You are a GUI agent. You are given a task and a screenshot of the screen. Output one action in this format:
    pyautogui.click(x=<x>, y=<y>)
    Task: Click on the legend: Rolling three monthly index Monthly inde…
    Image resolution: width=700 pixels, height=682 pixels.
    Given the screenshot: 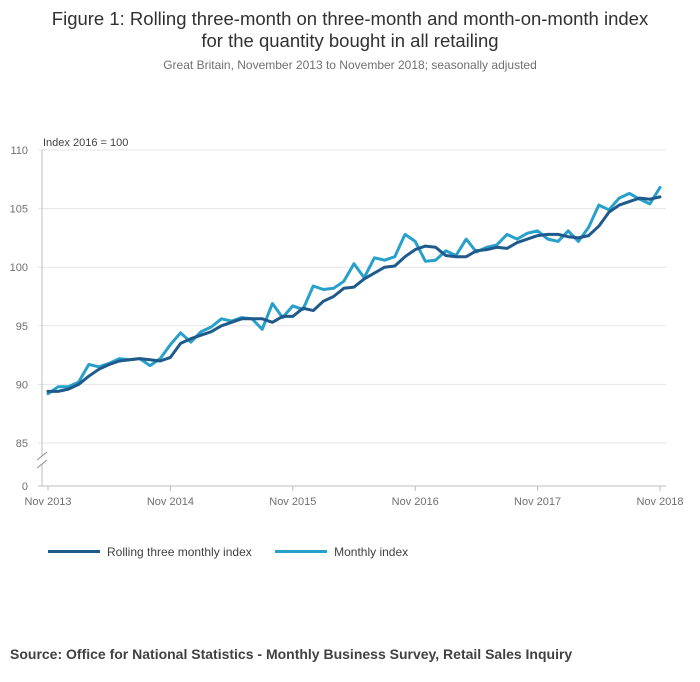 What is the action you would take?
    pyautogui.click(x=238, y=550)
    